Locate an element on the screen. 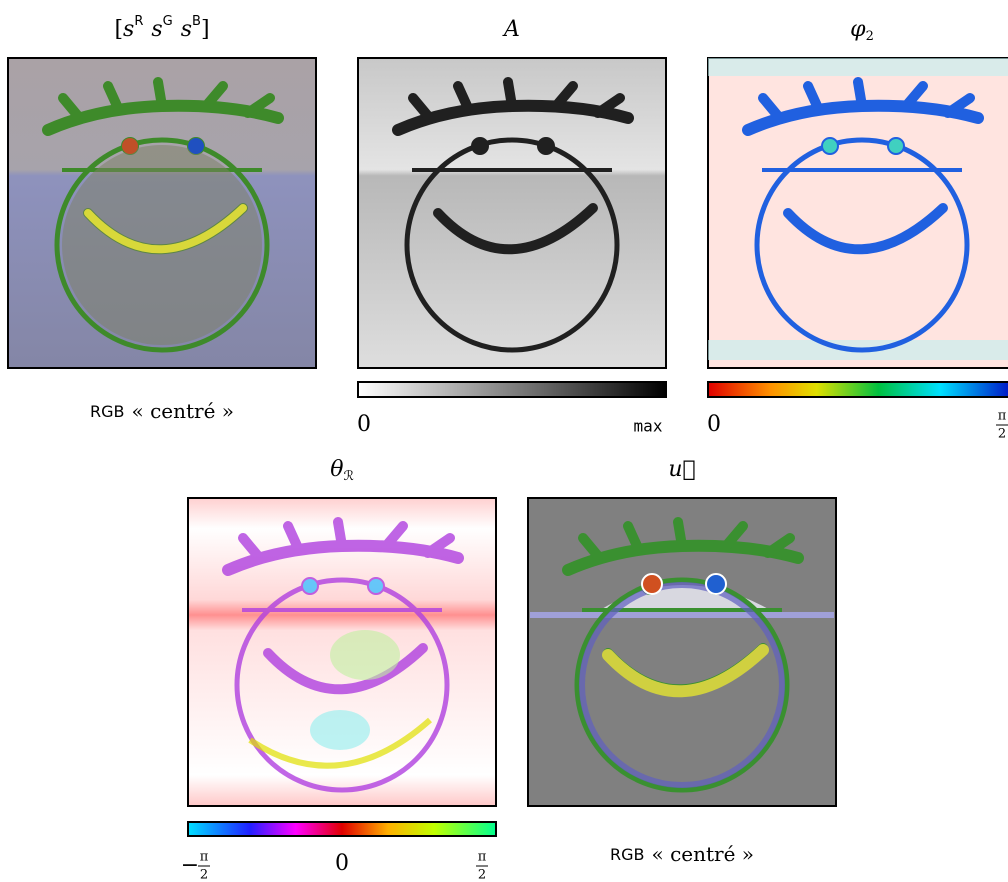 Image resolution: width=1008 pixels, height=882 pixels. panel-title: θℛ is located at coordinates (342, 470).